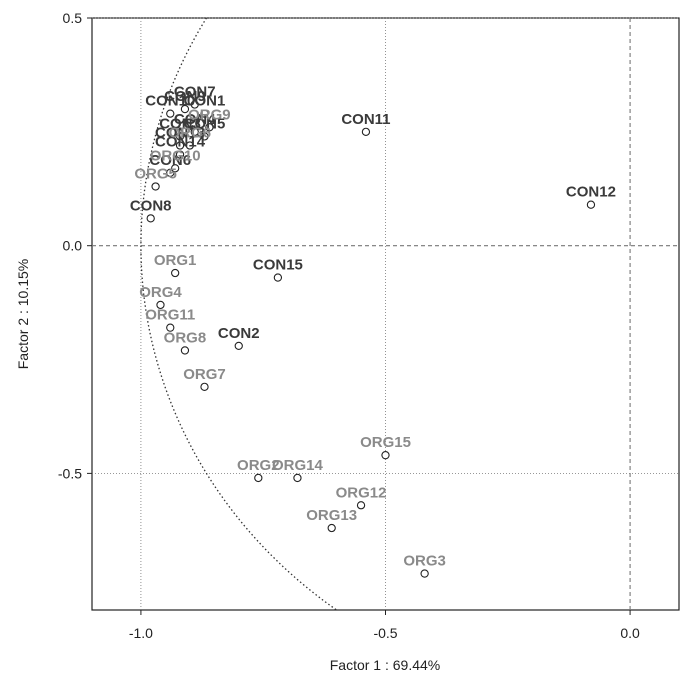  I want to click on point-label-con9: CON9, so click(185, 96).